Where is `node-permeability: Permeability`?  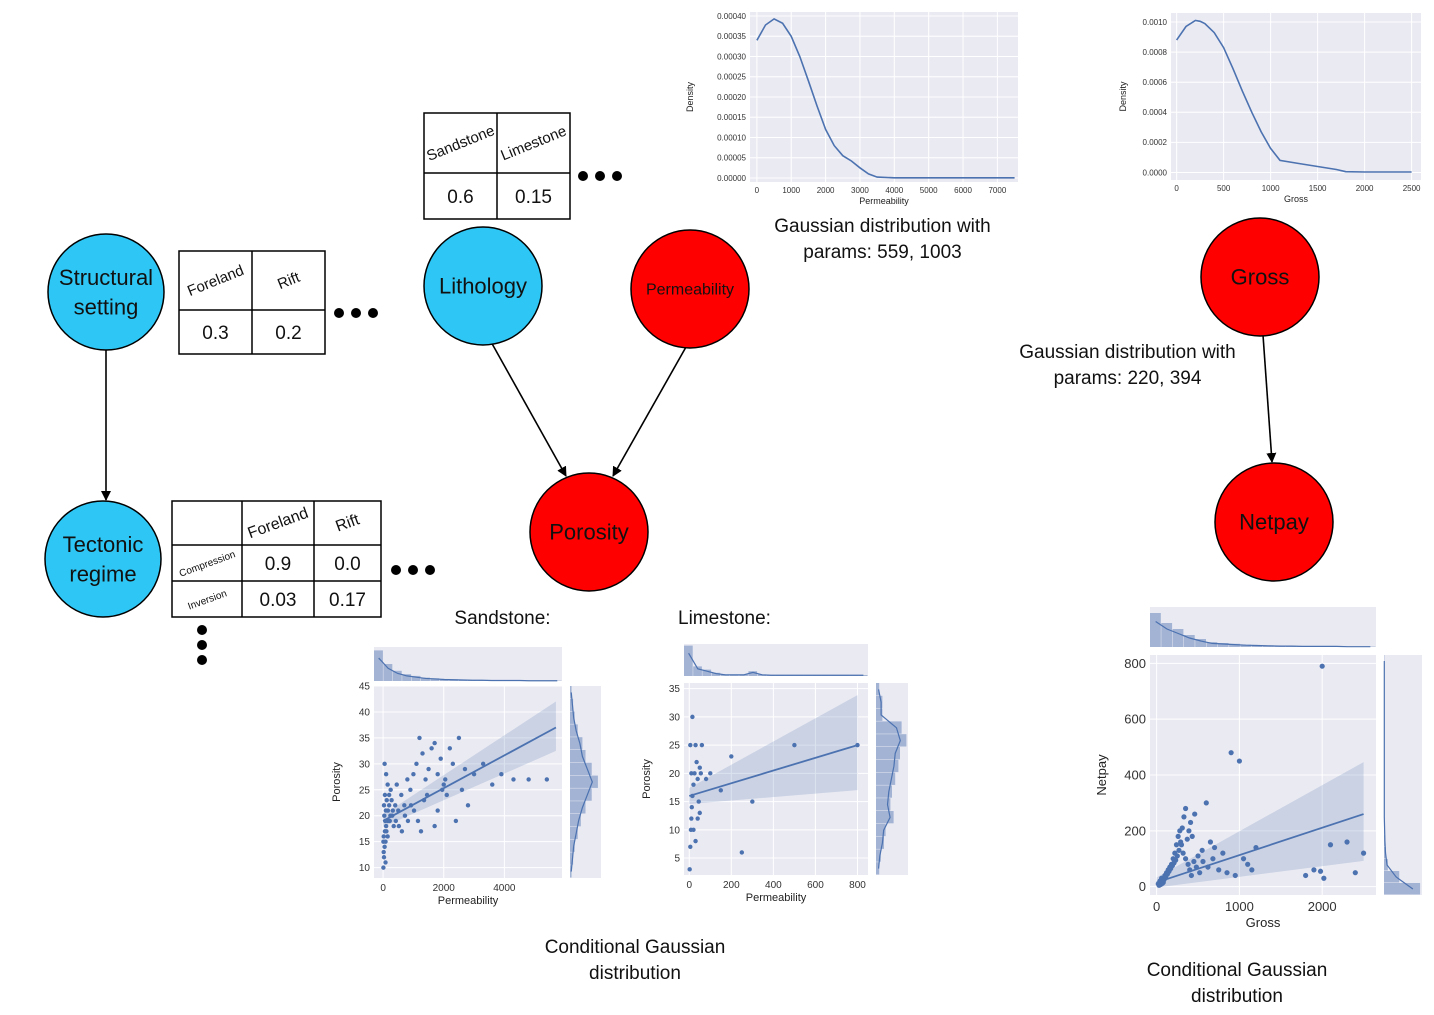 node-permeability: Permeability is located at coordinates (690, 289).